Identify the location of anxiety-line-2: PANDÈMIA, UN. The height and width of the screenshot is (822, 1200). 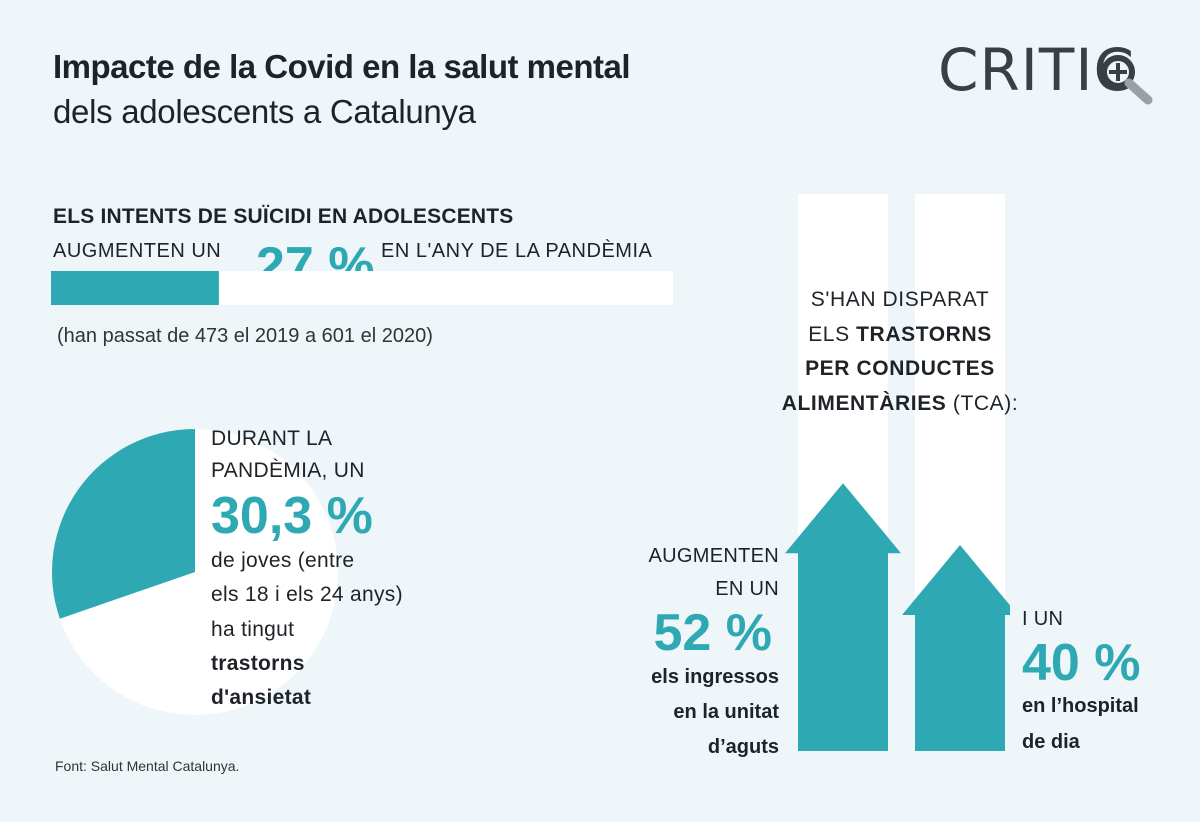
(288, 470).